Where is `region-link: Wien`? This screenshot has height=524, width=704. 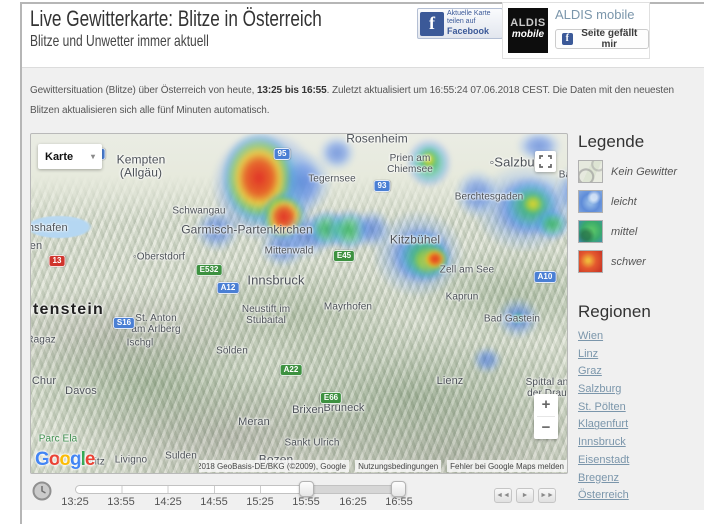 region-link: Wien is located at coordinates (591, 336).